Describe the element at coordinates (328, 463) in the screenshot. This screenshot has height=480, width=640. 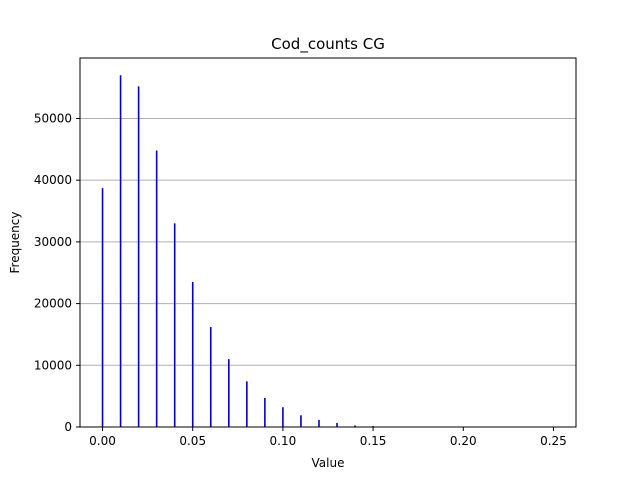
I see `x-axis-label: Value` at that location.